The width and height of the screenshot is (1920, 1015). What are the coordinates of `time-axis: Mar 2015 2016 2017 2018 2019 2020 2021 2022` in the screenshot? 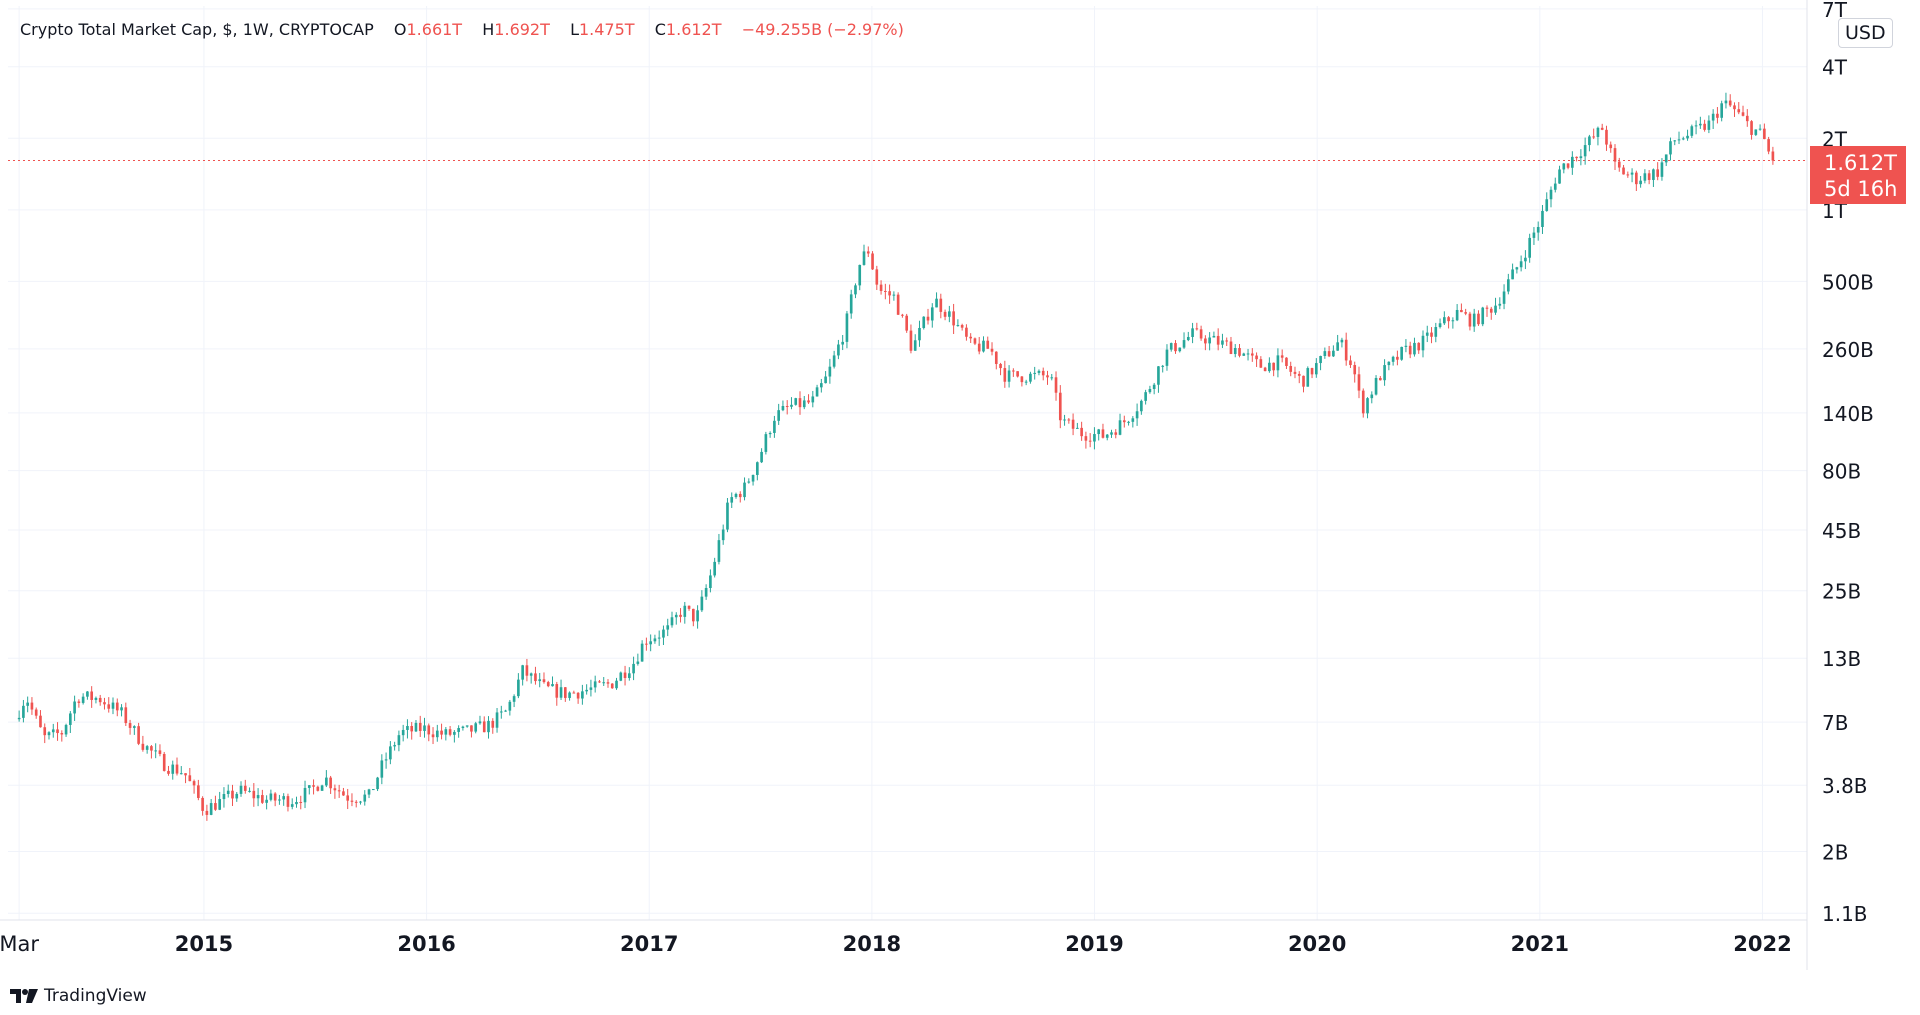 It's located at (896, 944).